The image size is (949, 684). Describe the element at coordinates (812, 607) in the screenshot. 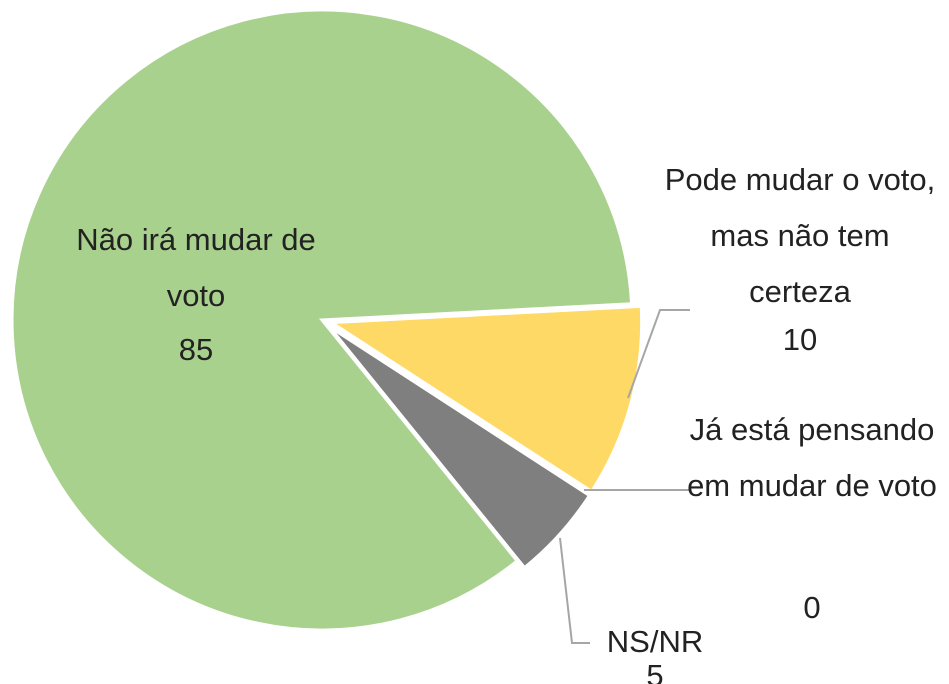

I see `value-label: 0` at that location.